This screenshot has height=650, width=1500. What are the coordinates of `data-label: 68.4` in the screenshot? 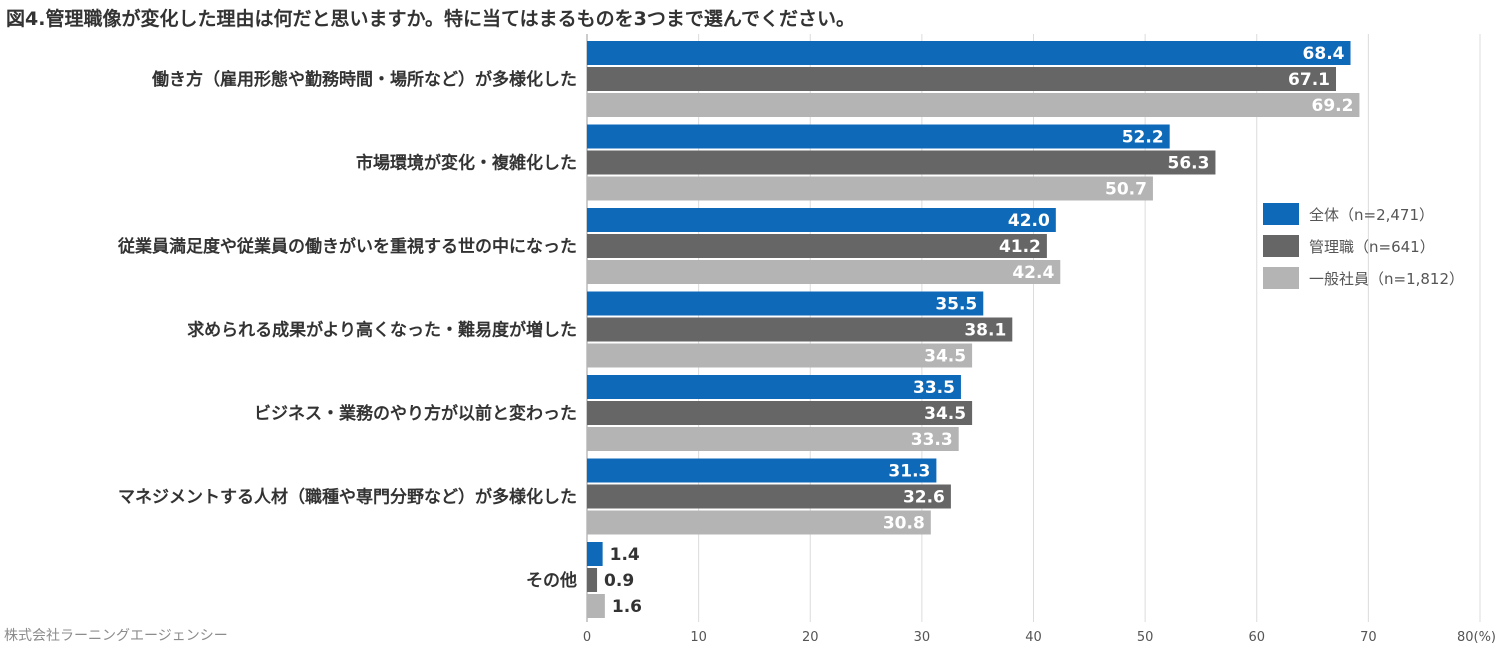 It's located at (1324, 54).